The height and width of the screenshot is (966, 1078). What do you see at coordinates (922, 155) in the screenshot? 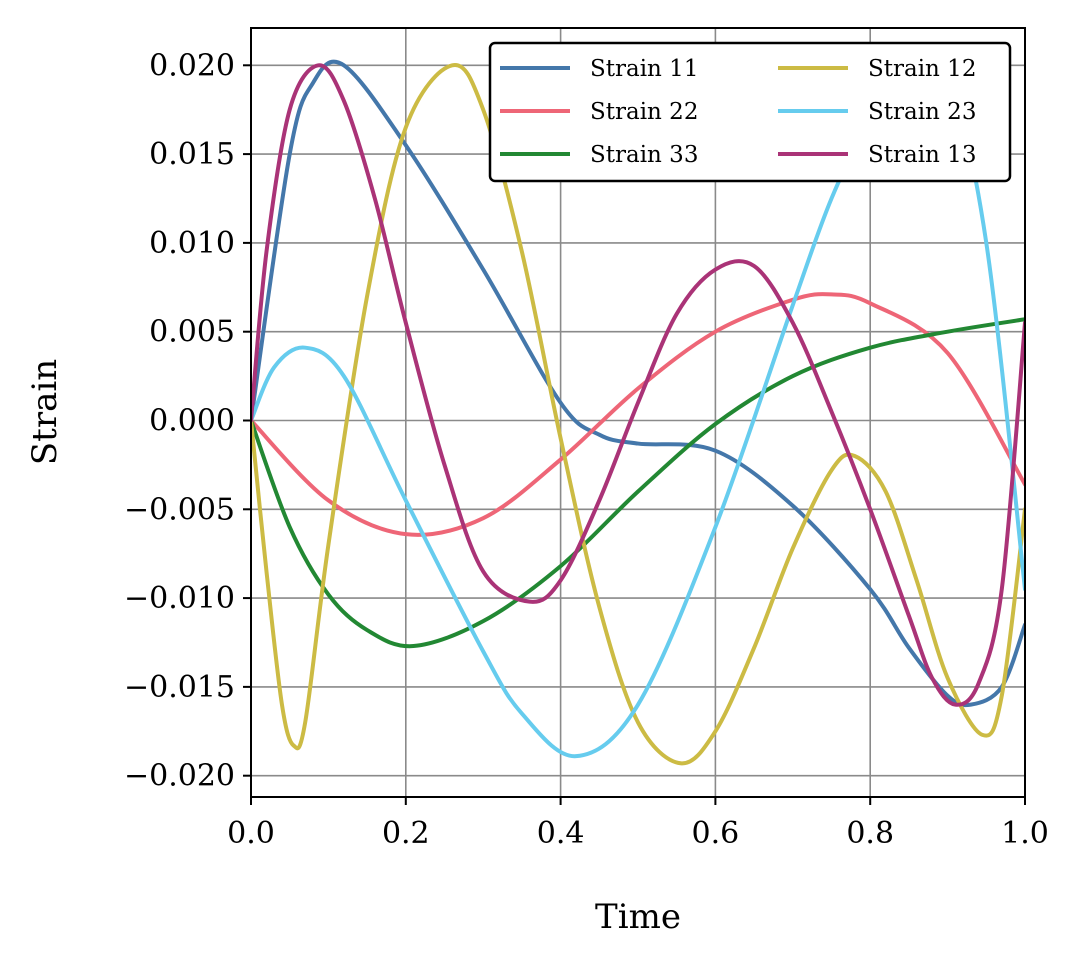
I see `legend-label-strain-13: Strain 13` at bounding box center [922, 155].